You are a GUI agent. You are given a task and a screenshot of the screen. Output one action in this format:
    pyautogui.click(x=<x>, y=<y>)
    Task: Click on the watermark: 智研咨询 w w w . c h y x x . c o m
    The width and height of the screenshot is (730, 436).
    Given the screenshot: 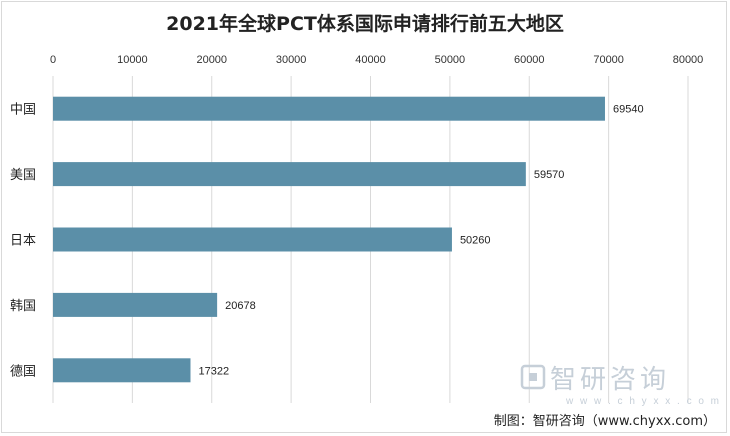 What is the action you would take?
    pyautogui.click(x=620, y=385)
    